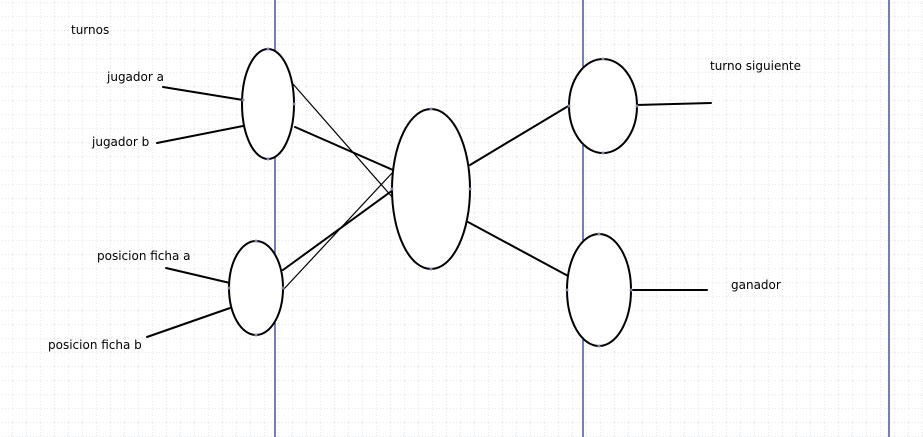 Image resolution: width=923 pixels, height=437 pixels. What do you see at coordinates (203, 93) in the screenshot?
I see `edge-jugador-a` at bounding box center [203, 93].